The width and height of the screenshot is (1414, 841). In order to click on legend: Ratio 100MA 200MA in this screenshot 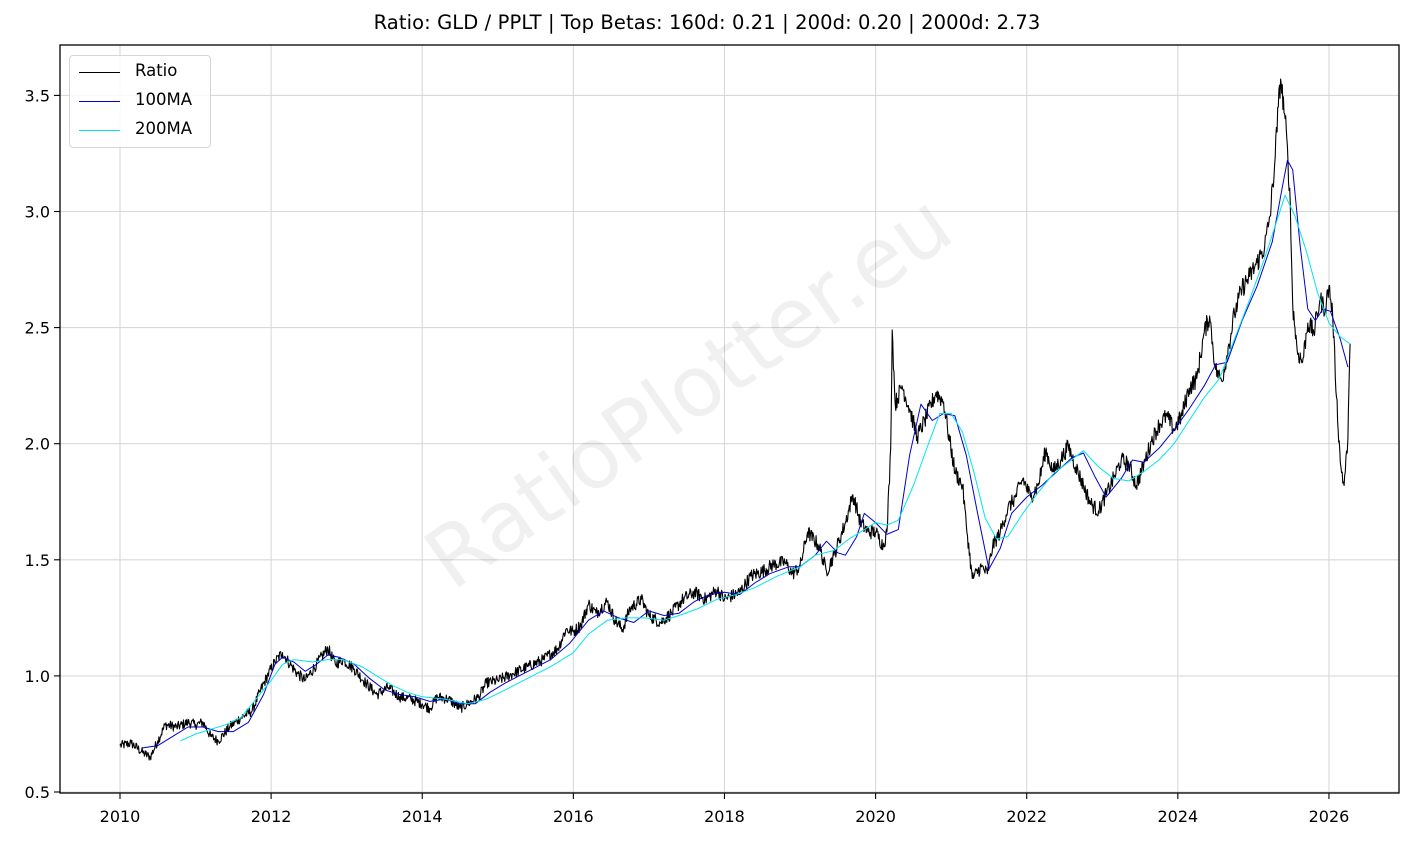, I will do `click(140, 101)`.